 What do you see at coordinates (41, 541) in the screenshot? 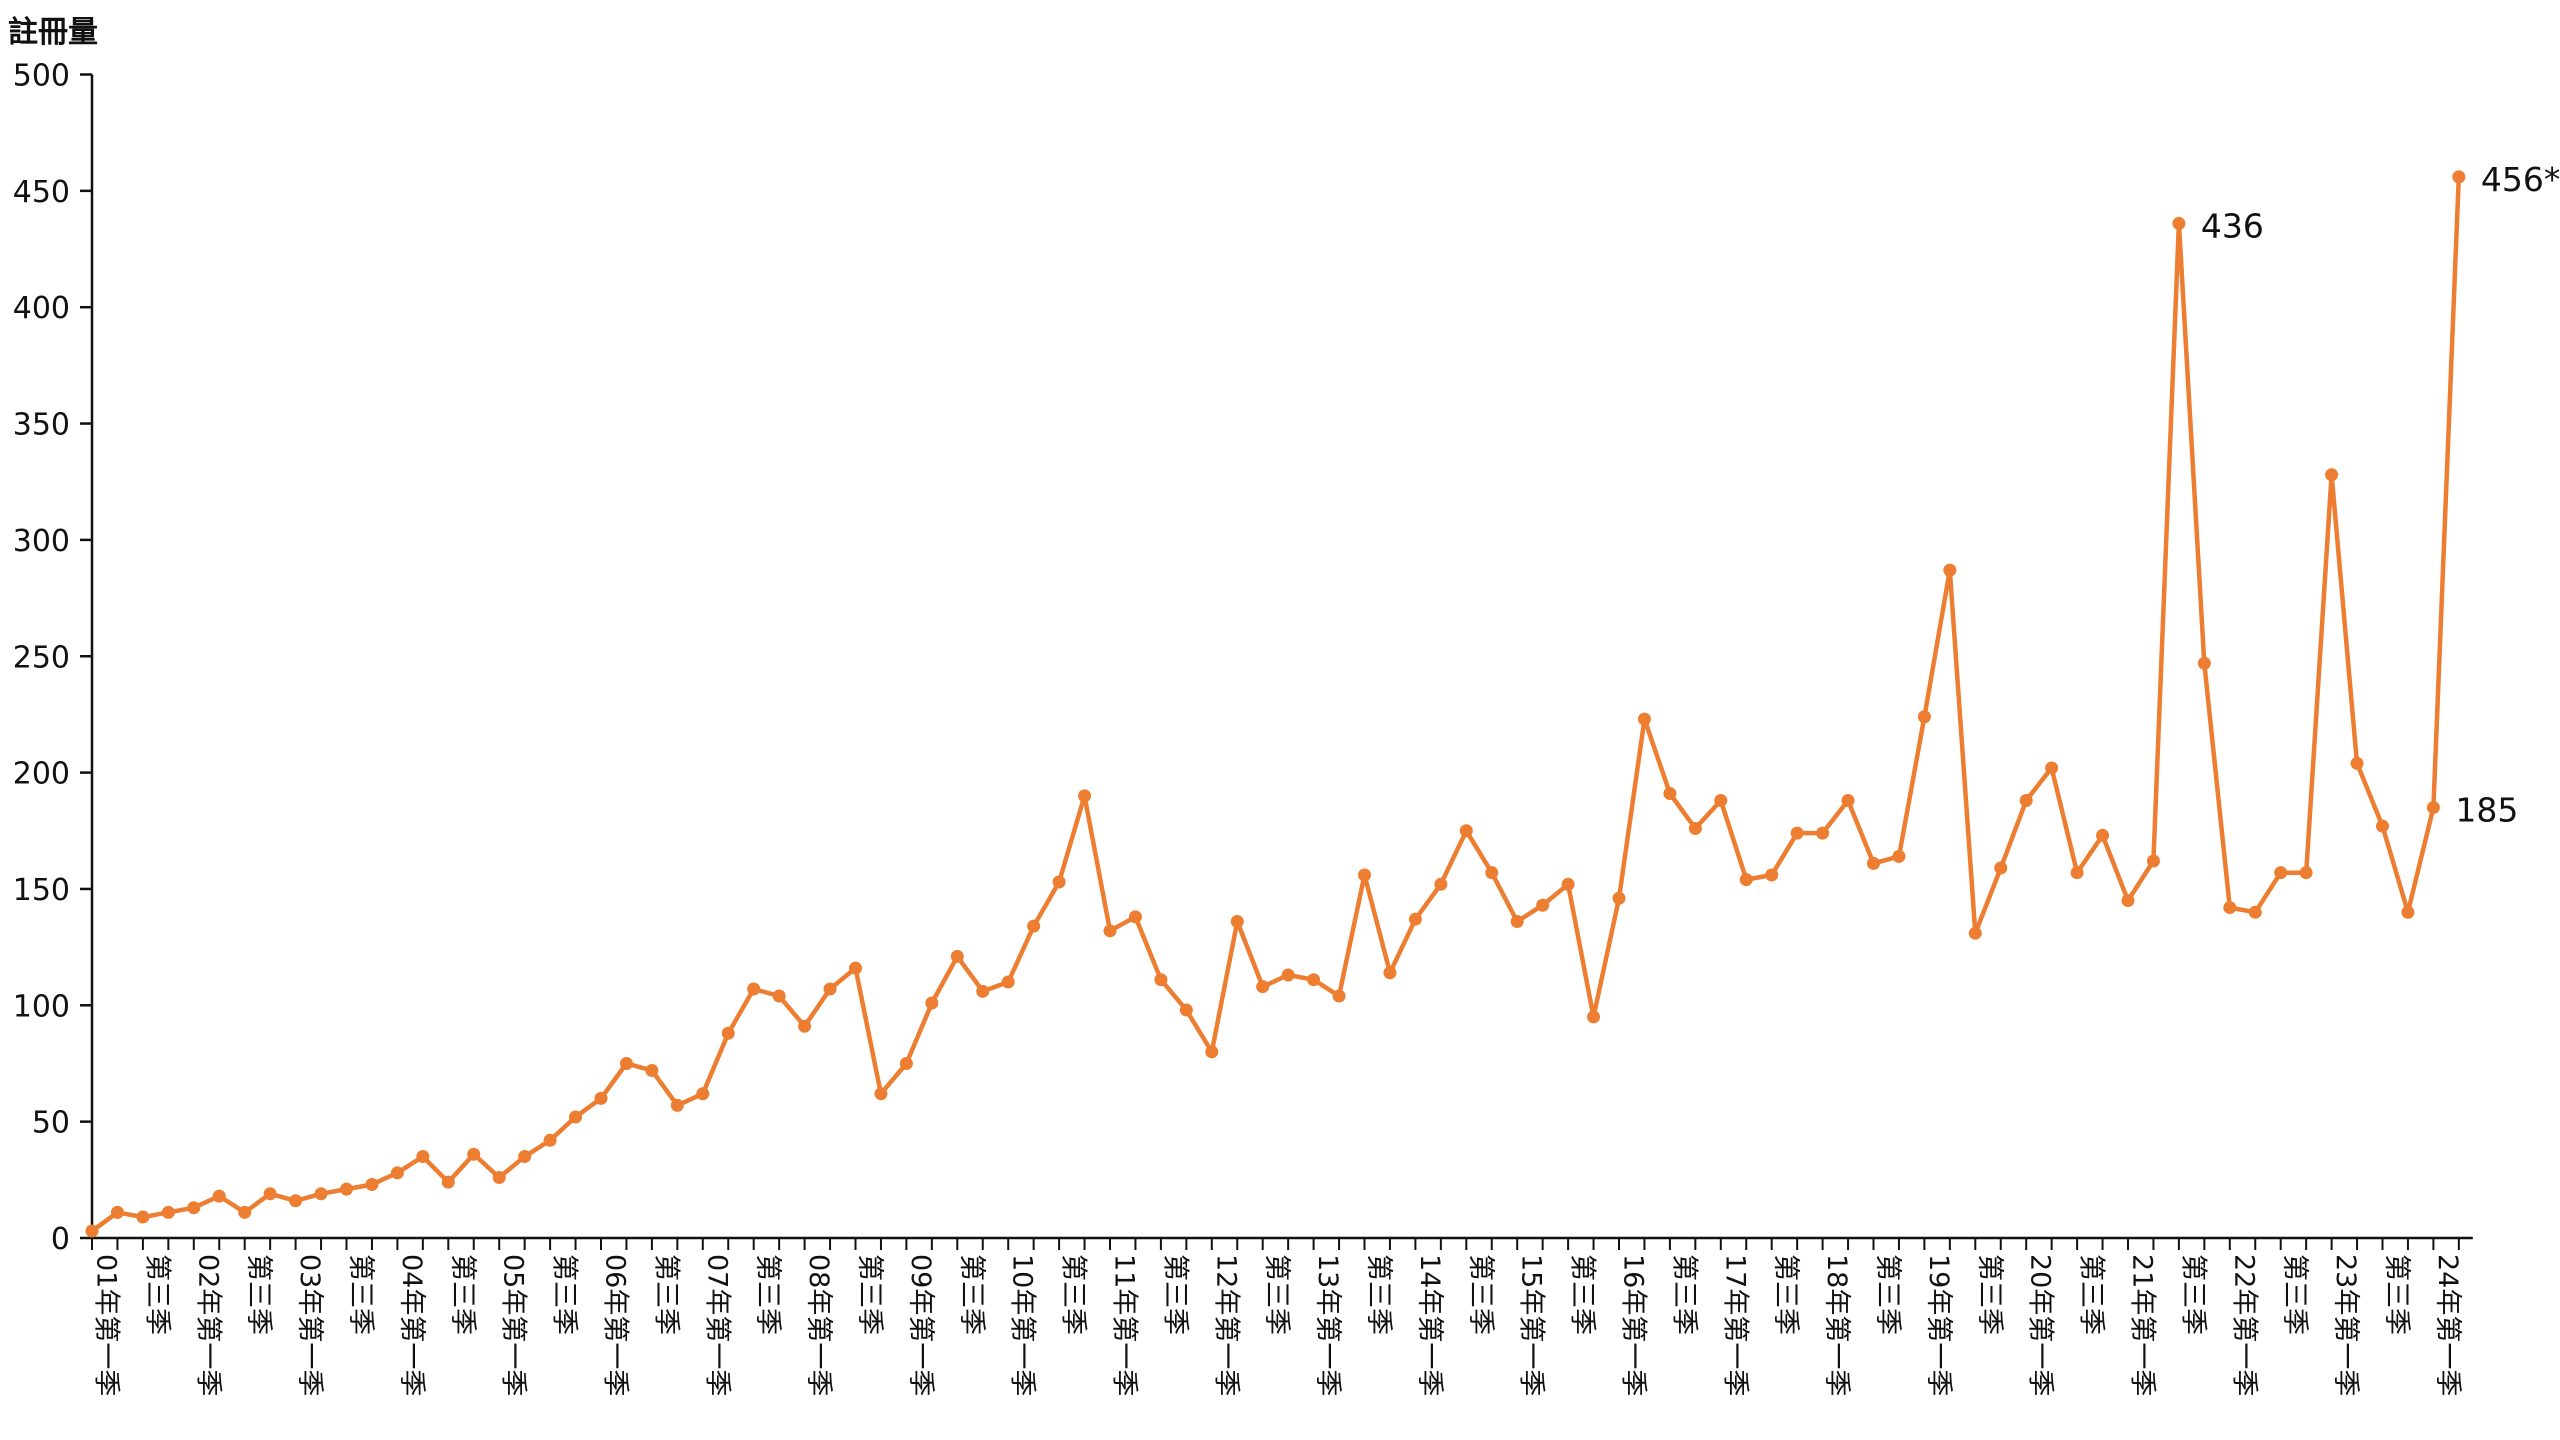
I see `y-tick-label: 300` at bounding box center [41, 541].